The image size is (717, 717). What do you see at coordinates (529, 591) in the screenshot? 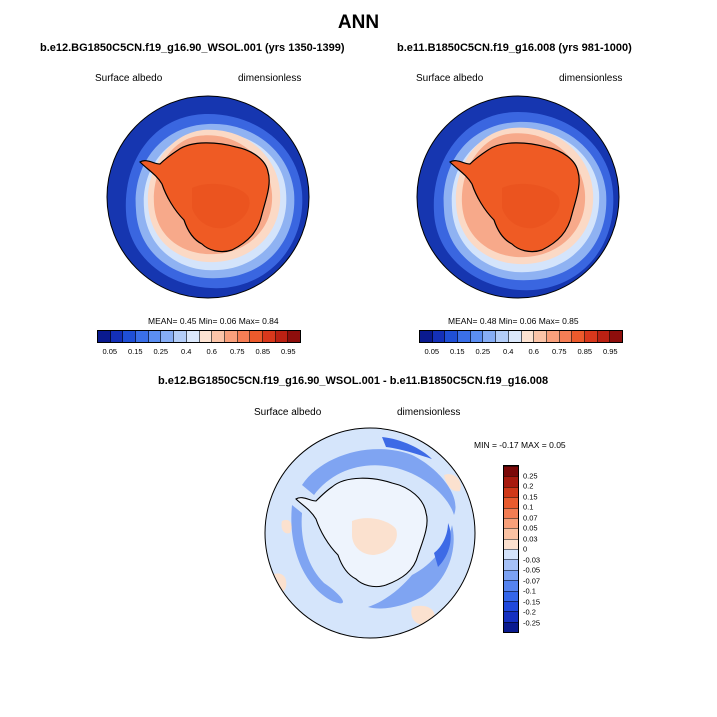
I see `colorbar-tick-label: -0.1` at bounding box center [529, 591].